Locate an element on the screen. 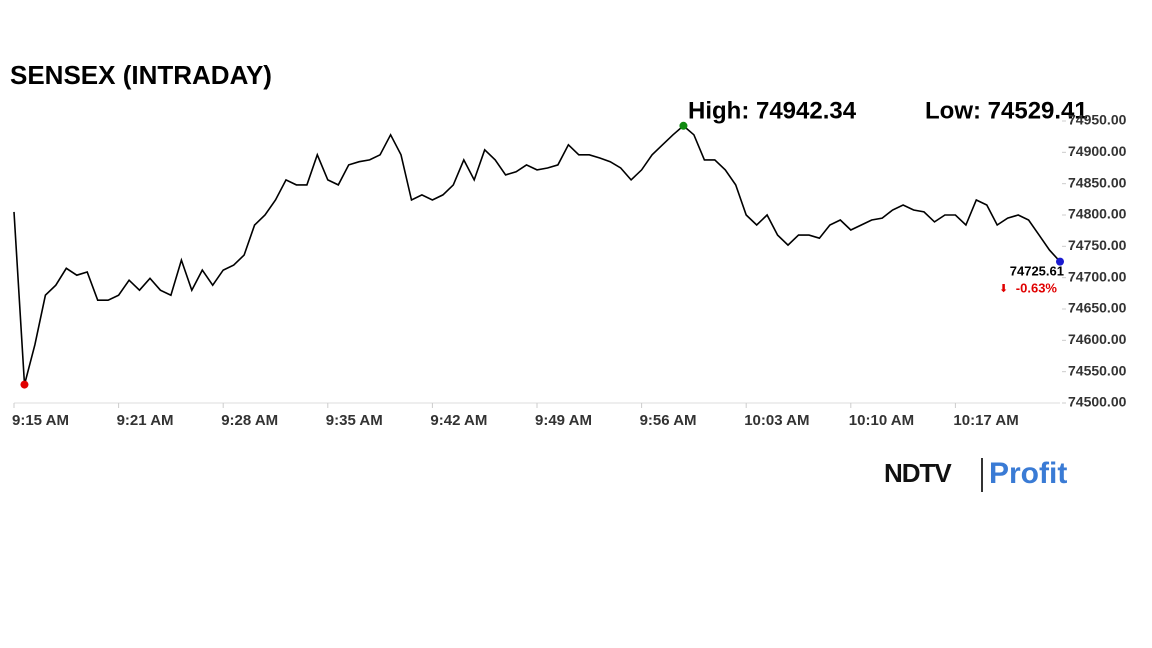 This screenshot has height=648, width=1152. y-tick-label: 74700.00 is located at coordinates (1097, 276).